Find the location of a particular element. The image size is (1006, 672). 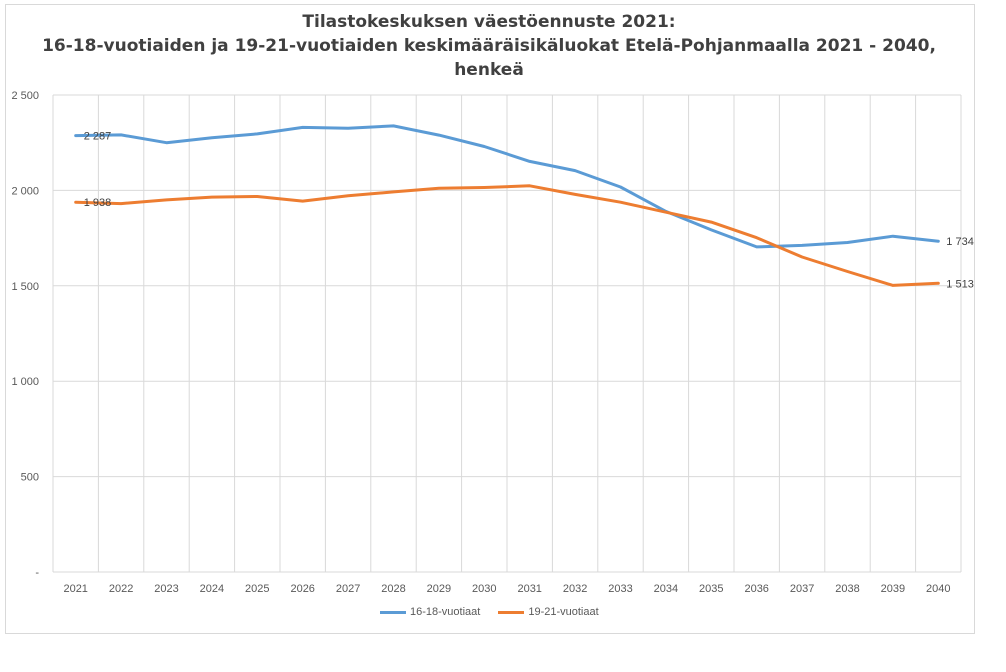

x-tick-label: 2034 is located at coordinates (666, 589).